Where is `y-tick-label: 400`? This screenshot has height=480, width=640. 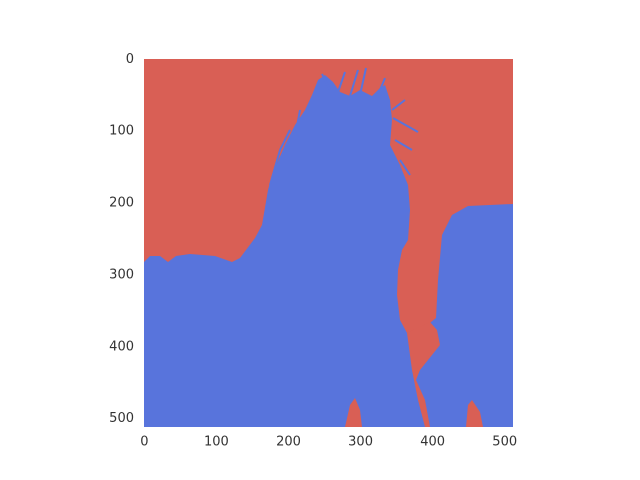
y-tick-label: 400 is located at coordinates (121, 346).